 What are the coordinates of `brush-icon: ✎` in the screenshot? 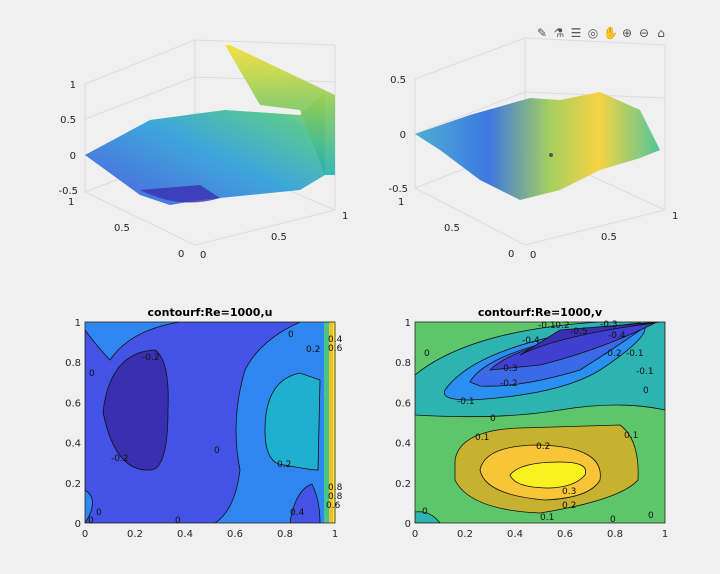 It's located at (542, 33).